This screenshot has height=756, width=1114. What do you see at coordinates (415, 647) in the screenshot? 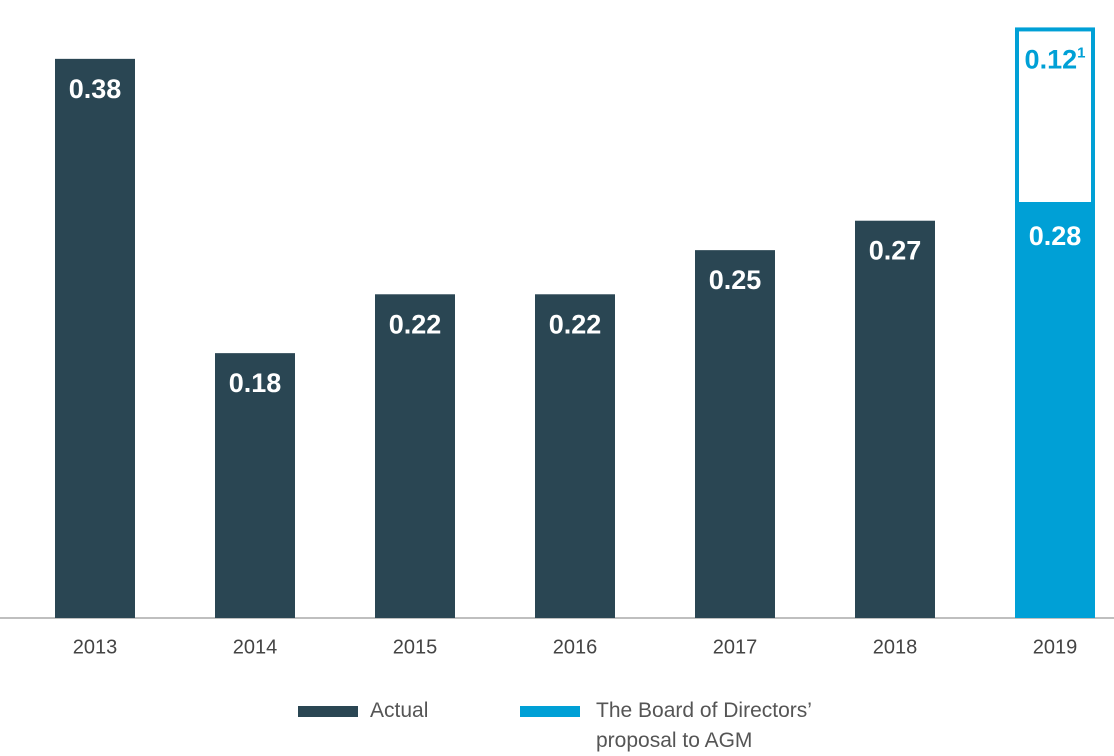
I see `x-tick-label: 2015` at bounding box center [415, 647].